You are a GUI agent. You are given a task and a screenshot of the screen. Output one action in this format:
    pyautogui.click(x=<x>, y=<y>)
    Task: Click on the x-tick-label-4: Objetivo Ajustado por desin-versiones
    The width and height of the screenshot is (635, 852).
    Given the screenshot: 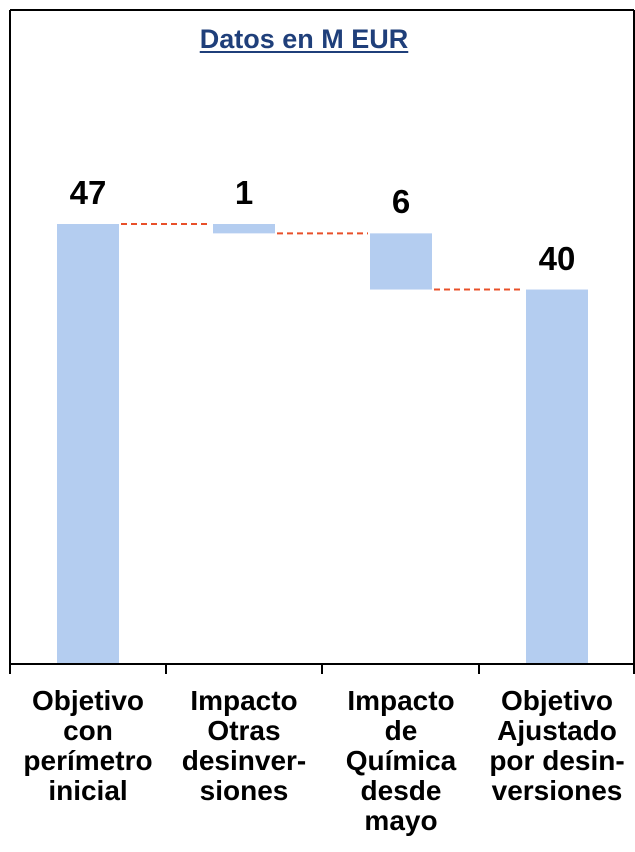 What is the action you would take?
    pyautogui.click(x=556, y=746)
    